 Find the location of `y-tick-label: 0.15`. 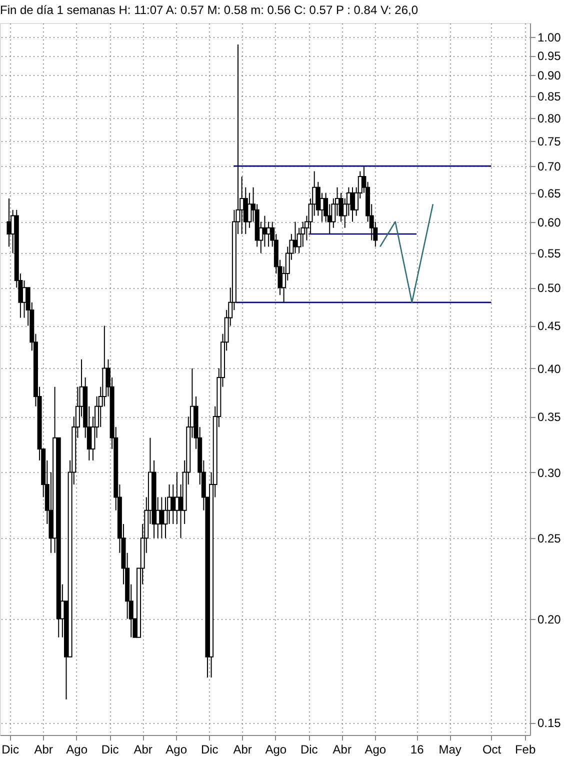

y-tick-label: 0.15 is located at coordinates (550, 723).